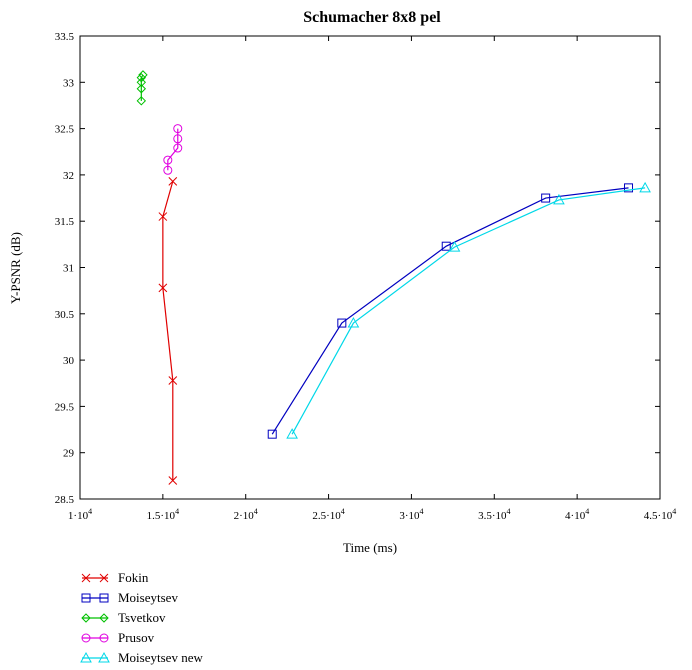 This screenshot has width=692, height=670. I want to click on x-tick-mantissa: 4.5, so click(651, 516).